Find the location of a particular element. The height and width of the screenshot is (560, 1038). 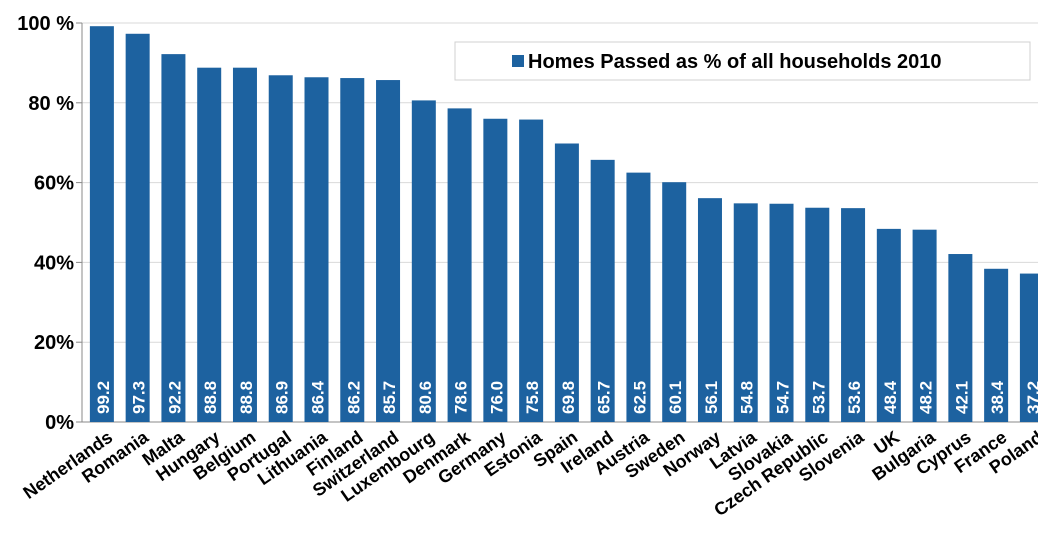

data-label: 42.1 is located at coordinates (961, 397).